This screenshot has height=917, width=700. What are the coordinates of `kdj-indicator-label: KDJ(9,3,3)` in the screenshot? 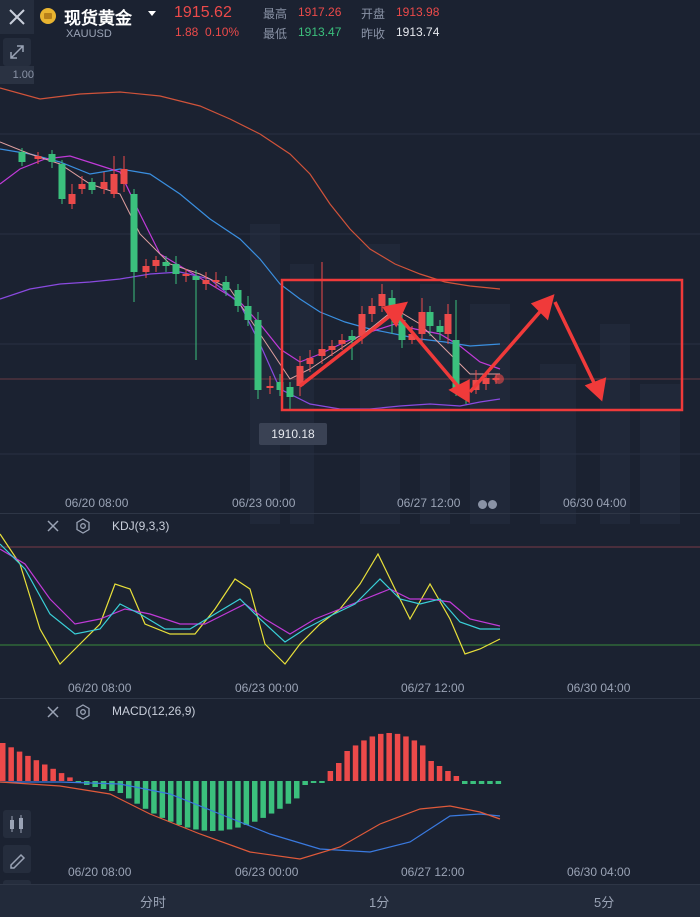 It's located at (141, 526).